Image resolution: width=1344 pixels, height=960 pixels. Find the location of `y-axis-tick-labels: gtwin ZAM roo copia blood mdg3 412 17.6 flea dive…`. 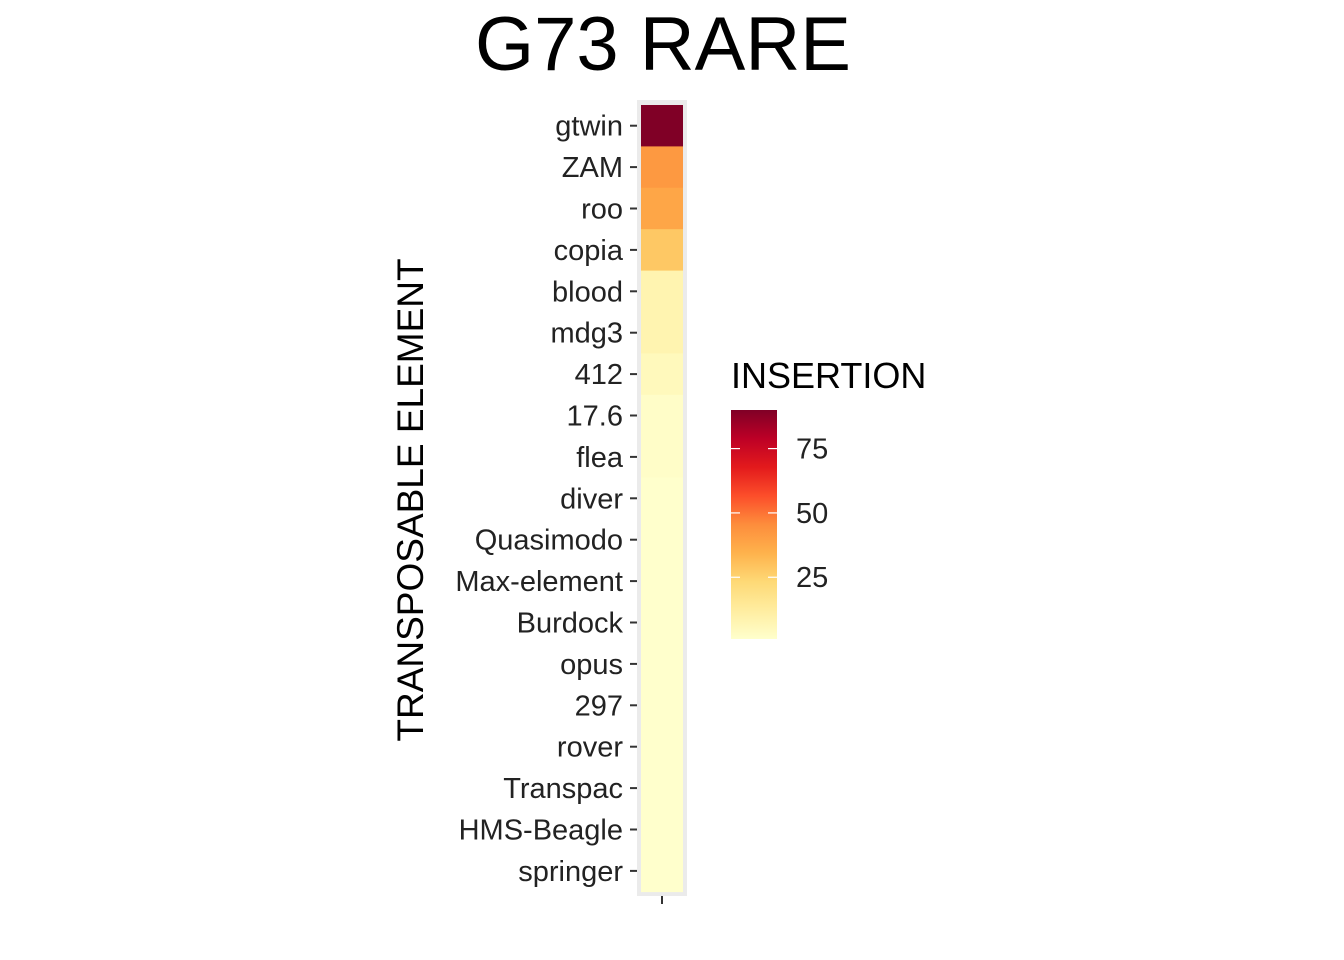

y-axis-tick-labels: gtwin ZAM roo copia blood mdg3 412 17.6 flea dive… is located at coordinates (546, 499).